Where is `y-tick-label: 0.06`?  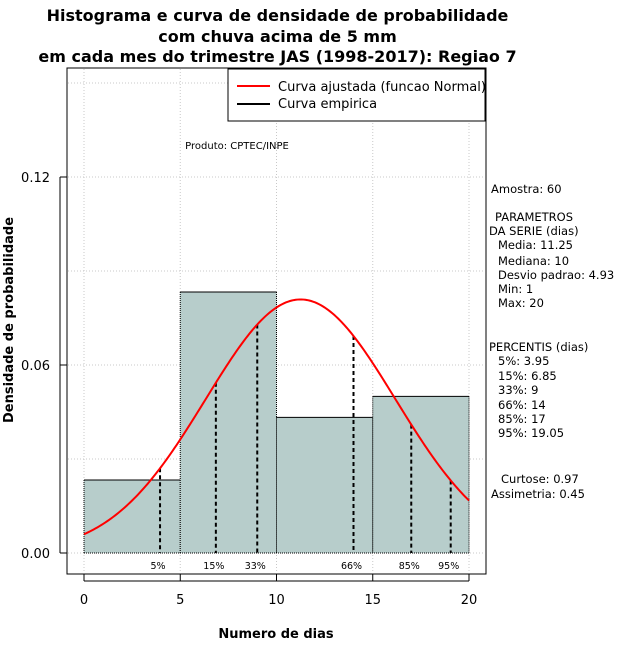 y-tick-label: 0.06 is located at coordinates (35, 366).